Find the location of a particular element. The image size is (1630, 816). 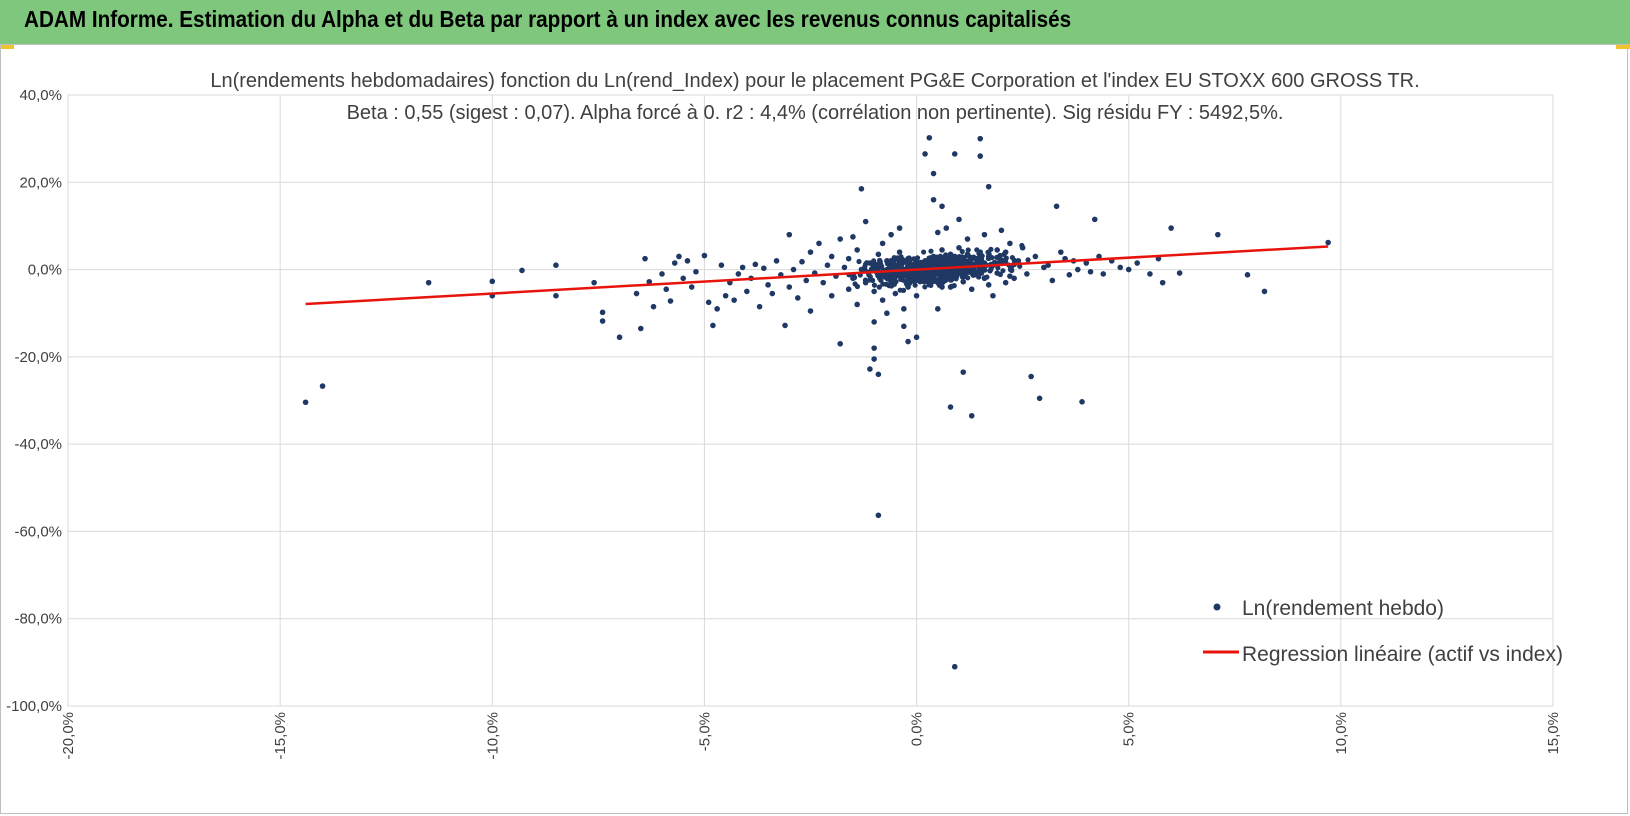

y-tick-label: 20,0% is located at coordinates (40, 182).